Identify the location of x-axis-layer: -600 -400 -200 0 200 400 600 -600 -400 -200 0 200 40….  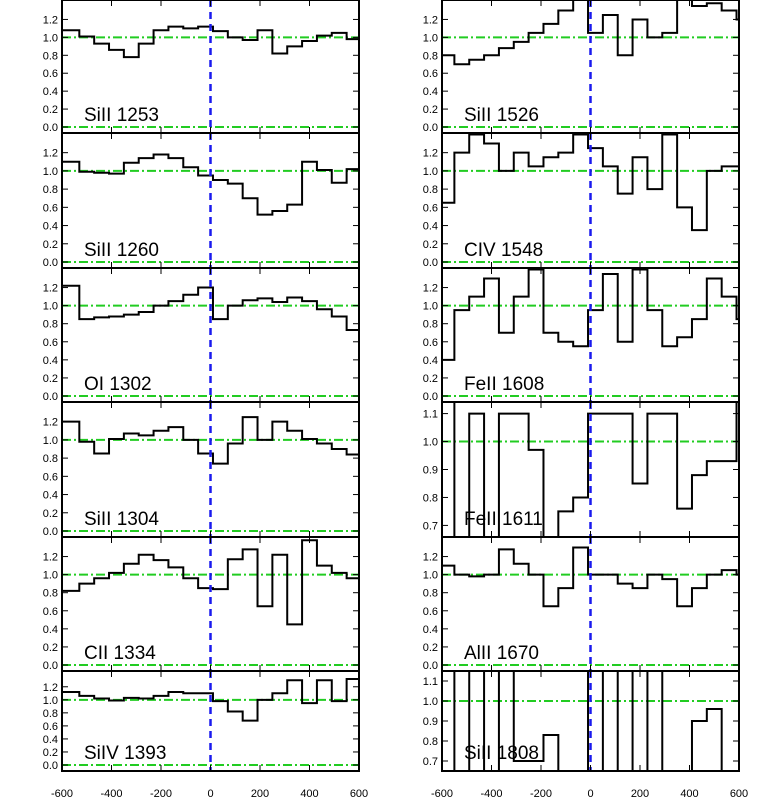
(399, 794).